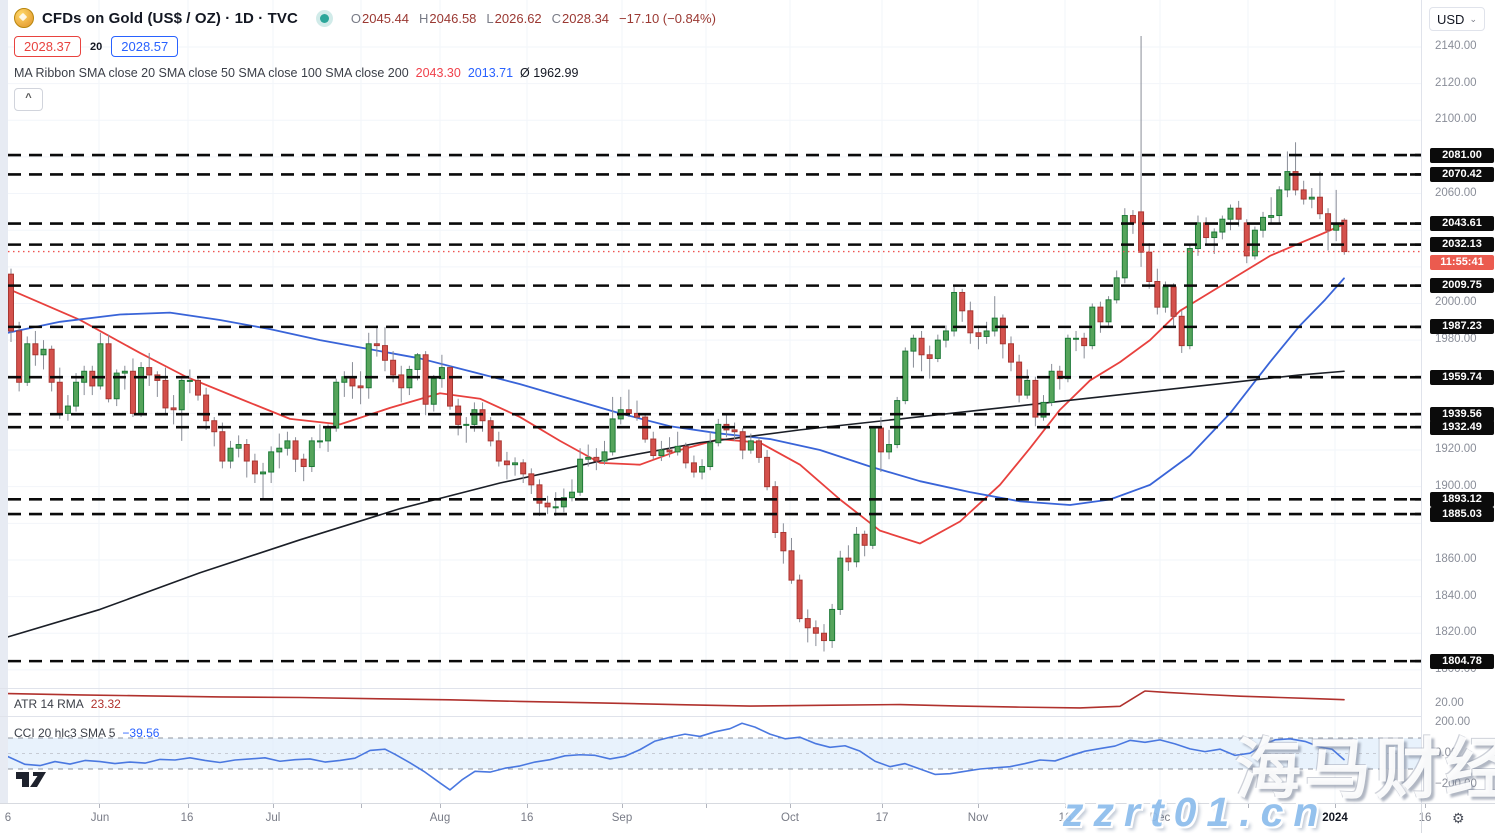  What do you see at coordinates (170, 18) in the screenshot?
I see `symbol-title: CFDs on Gold (US$ / OZ) · 1D · TVC` at bounding box center [170, 18].